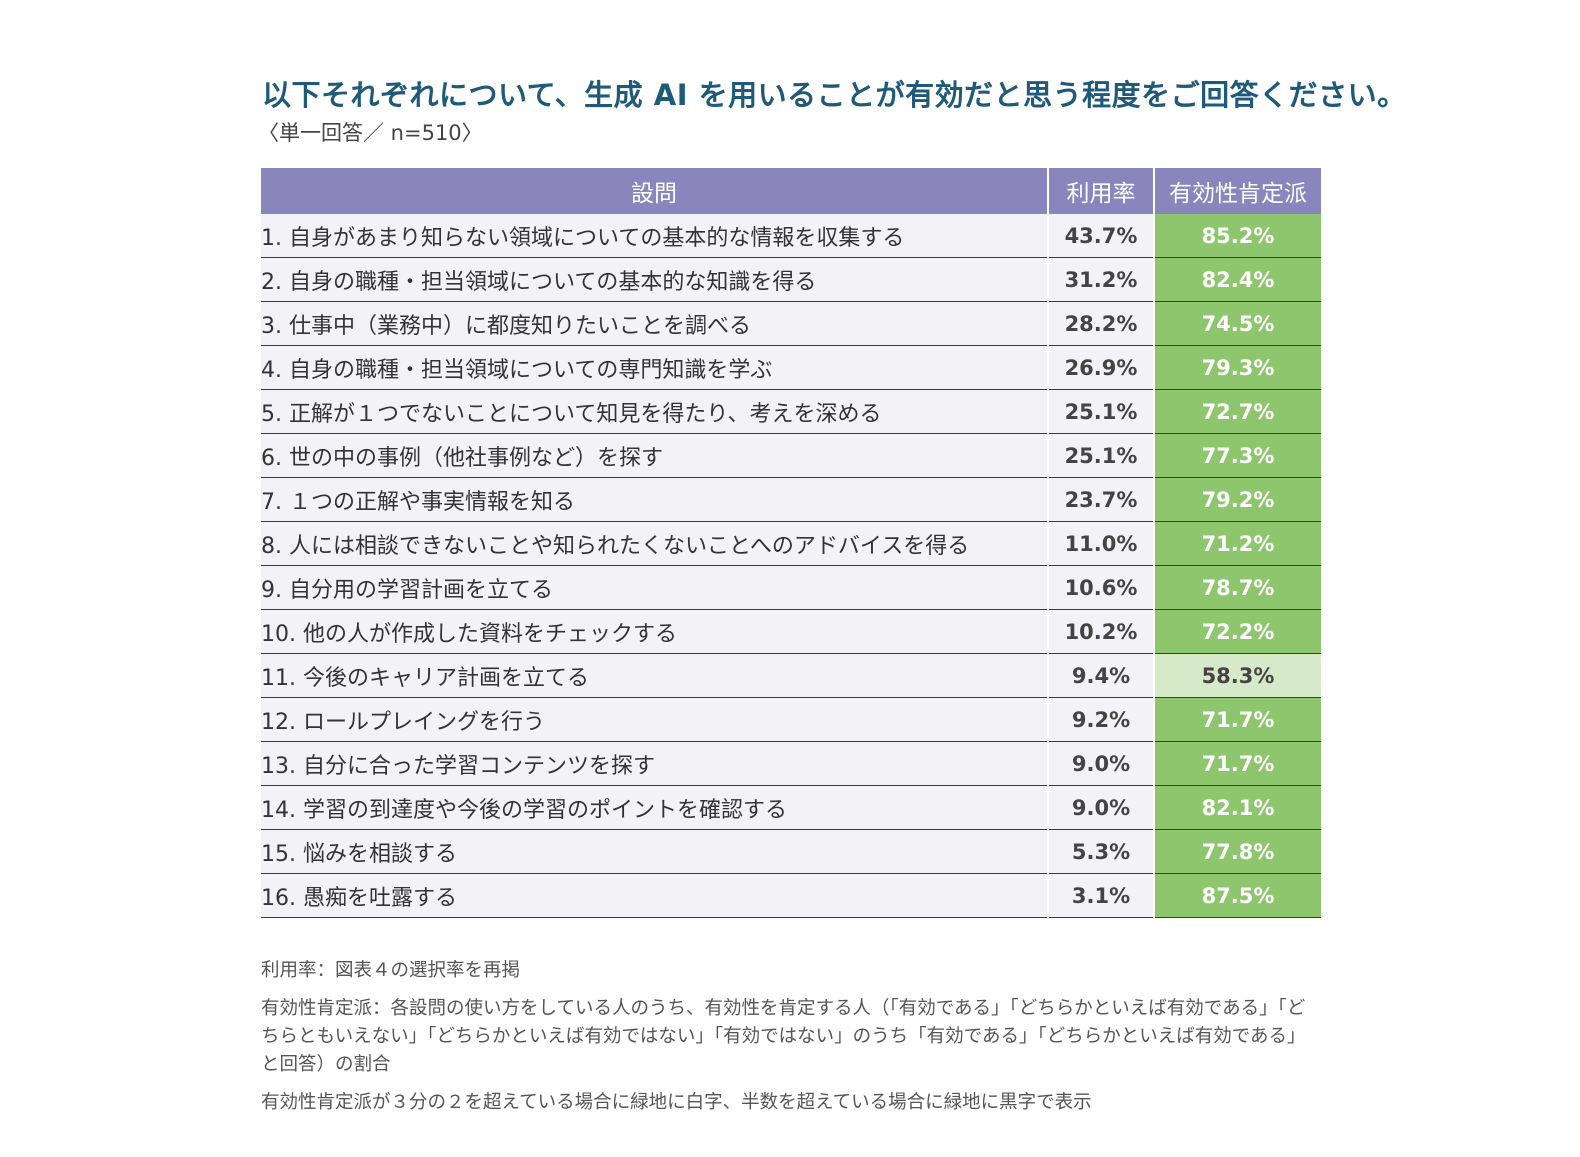 This screenshot has height=1157, width=1580. What do you see at coordinates (1100, 895) in the screenshot?
I see `usage-rate-cell: 3.1%` at bounding box center [1100, 895].